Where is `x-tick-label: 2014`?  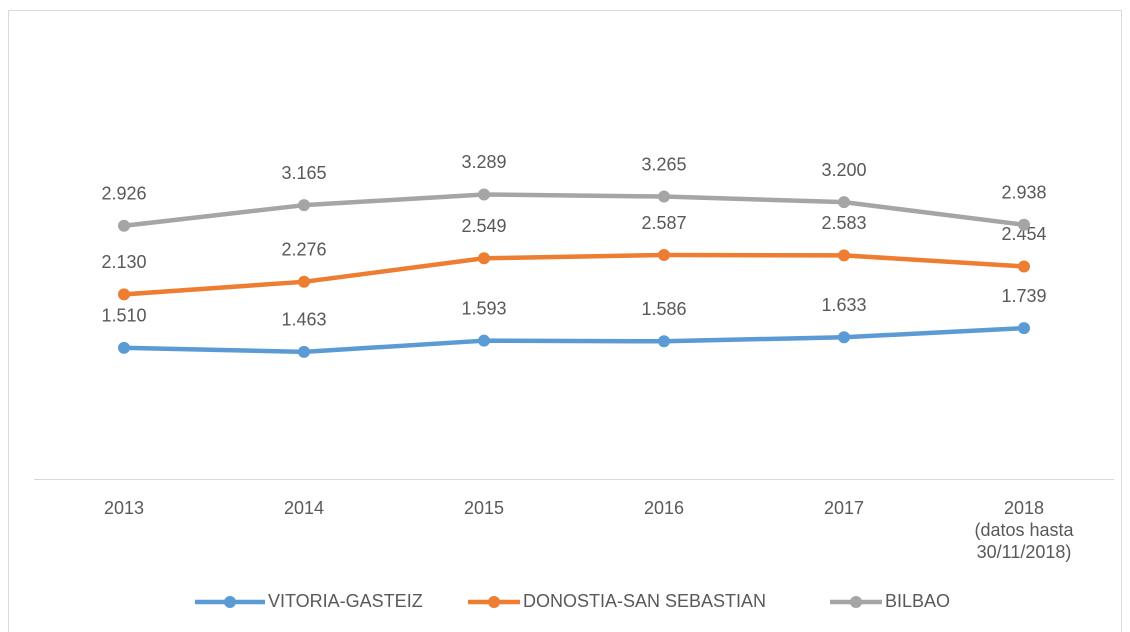
x-tick-label: 2014 is located at coordinates (304, 508).